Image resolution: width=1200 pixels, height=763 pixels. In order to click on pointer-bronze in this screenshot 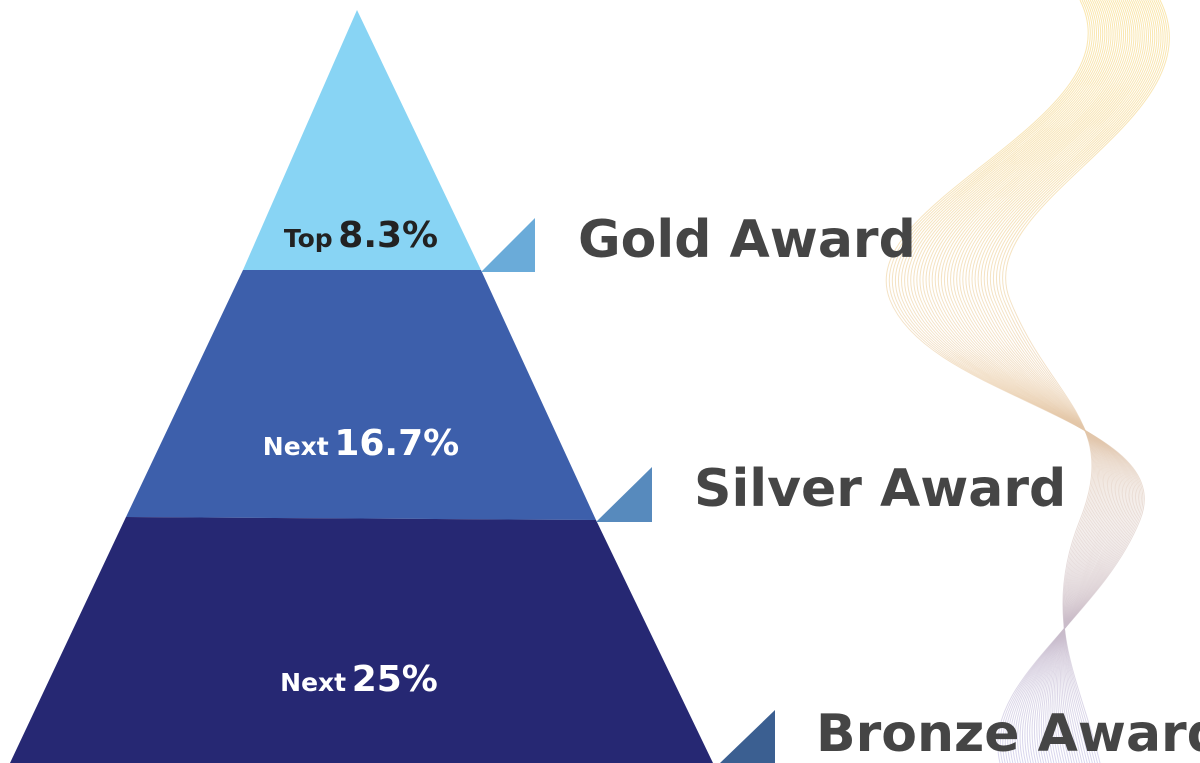, I will do `click(747, 736)`.